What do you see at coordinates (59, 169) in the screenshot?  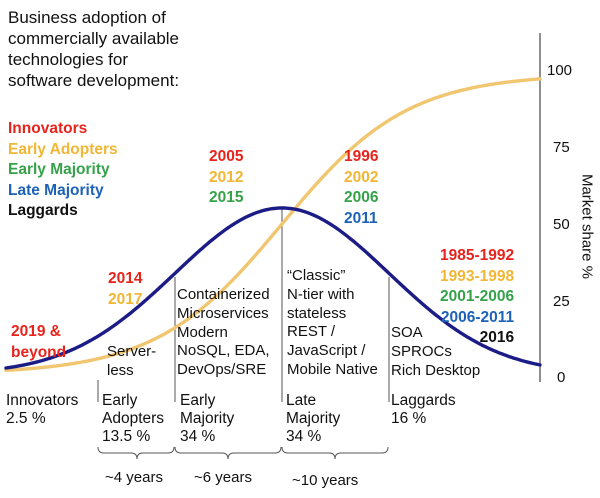 I see `legend-early-majority: Early Majority` at bounding box center [59, 169].